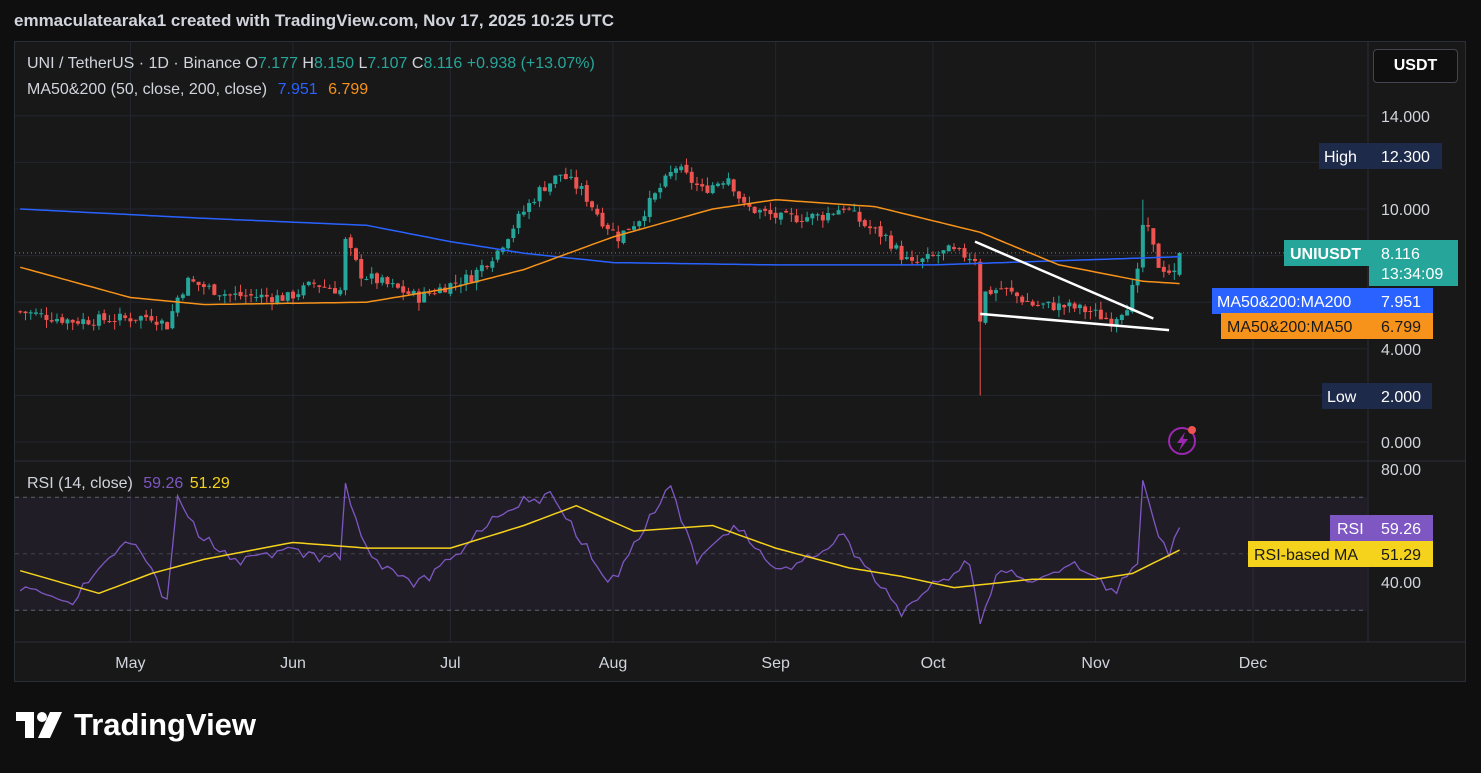  What do you see at coordinates (1064, 280) in the screenshot?
I see `wedge-upper-line` at bounding box center [1064, 280].